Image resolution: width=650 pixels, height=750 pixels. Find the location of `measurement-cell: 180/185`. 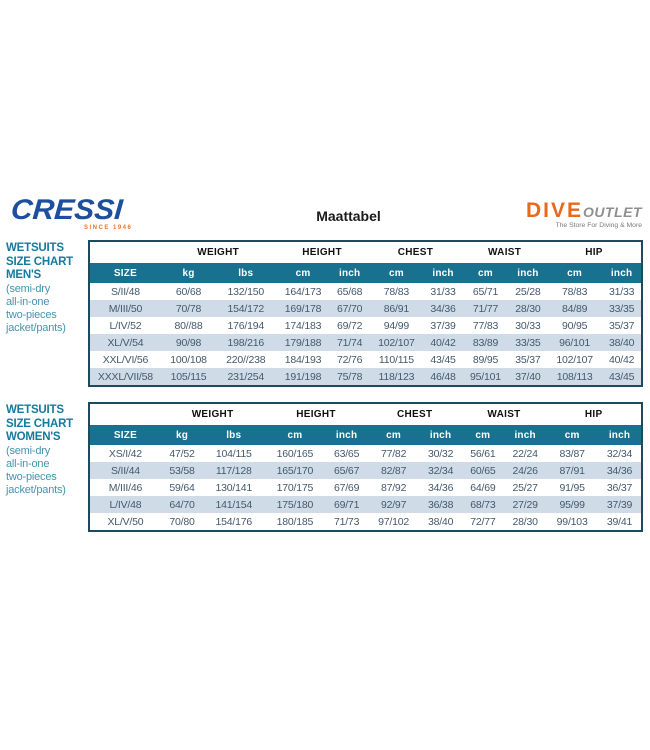

measurement-cell: 180/185 is located at coordinates (295, 521).